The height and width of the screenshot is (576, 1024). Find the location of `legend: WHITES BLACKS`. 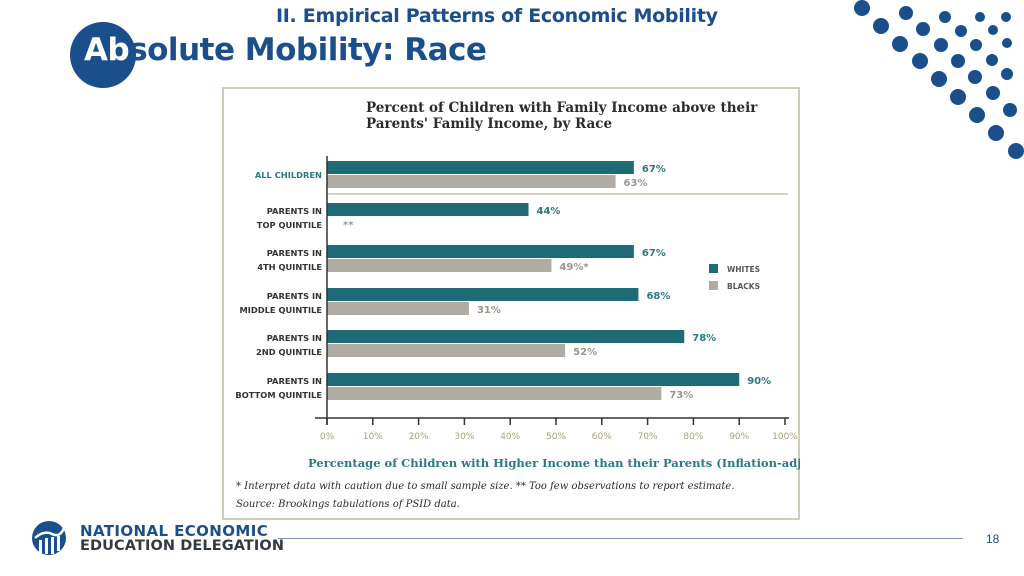

legend: WHITES BLACKS is located at coordinates (734, 277).